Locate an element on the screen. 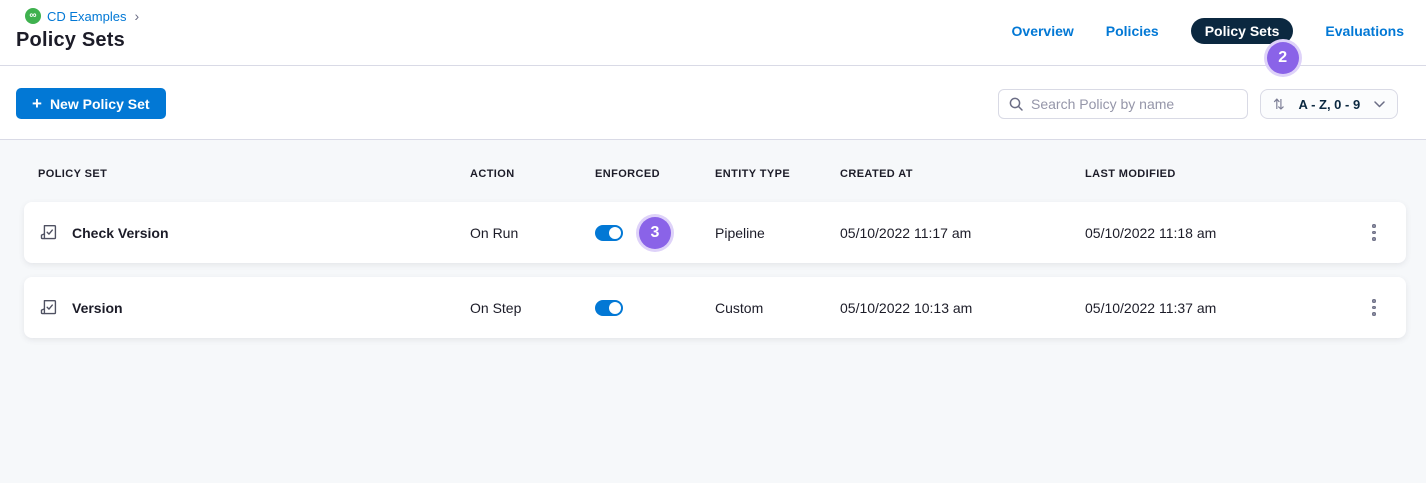  created-at-value: 05/10/2022 11:17 am is located at coordinates (906, 232).